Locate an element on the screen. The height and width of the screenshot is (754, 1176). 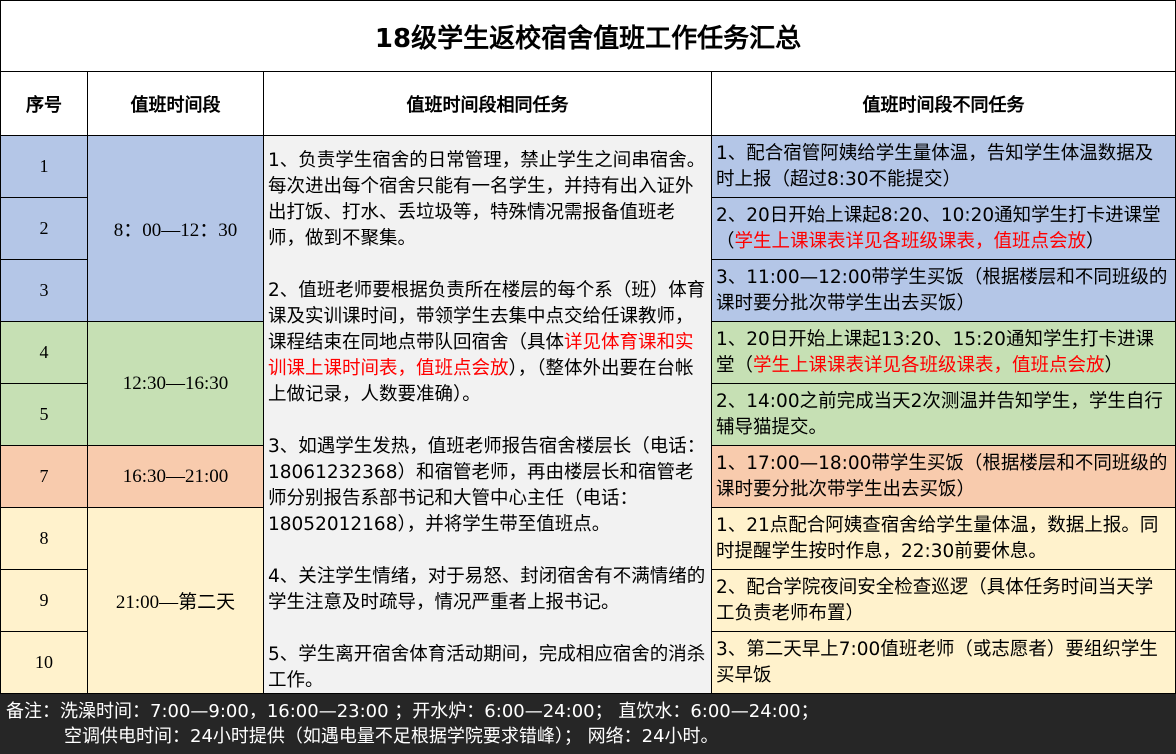
row-index: 7 is located at coordinates (44, 477).